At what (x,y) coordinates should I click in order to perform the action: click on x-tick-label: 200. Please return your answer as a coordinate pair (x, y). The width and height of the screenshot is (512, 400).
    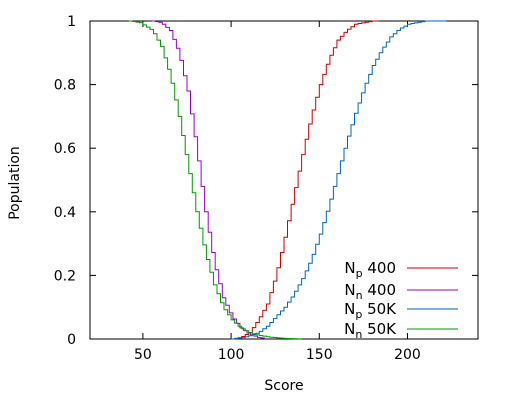
    Looking at the image, I should click on (407, 355).